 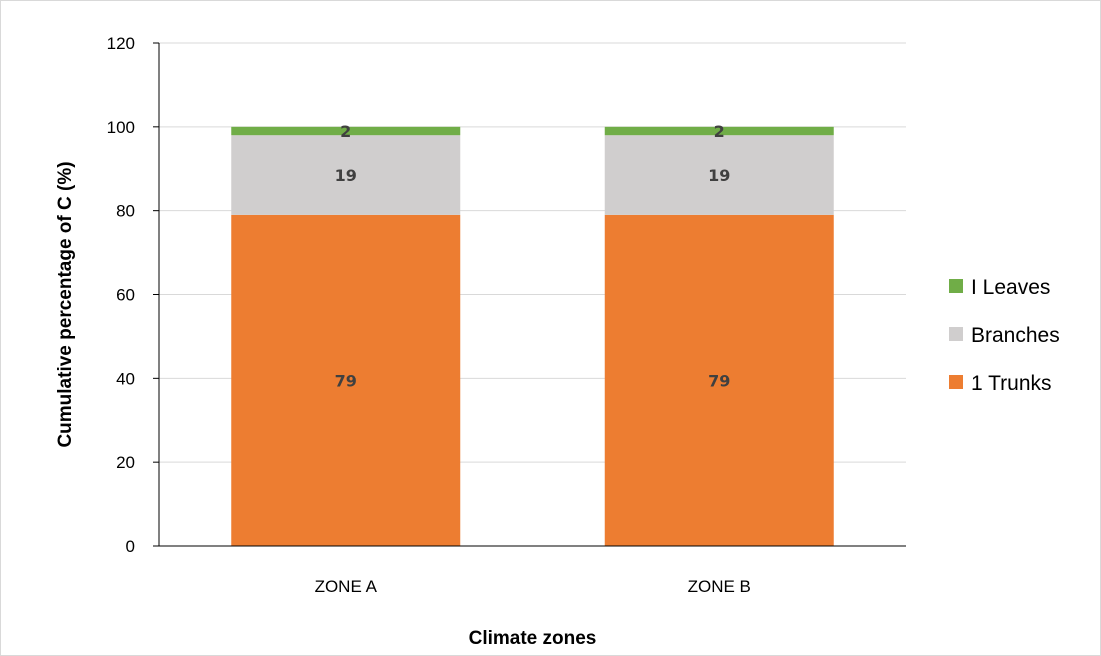 I want to click on legend-swatch-branches, so click(x=956, y=334).